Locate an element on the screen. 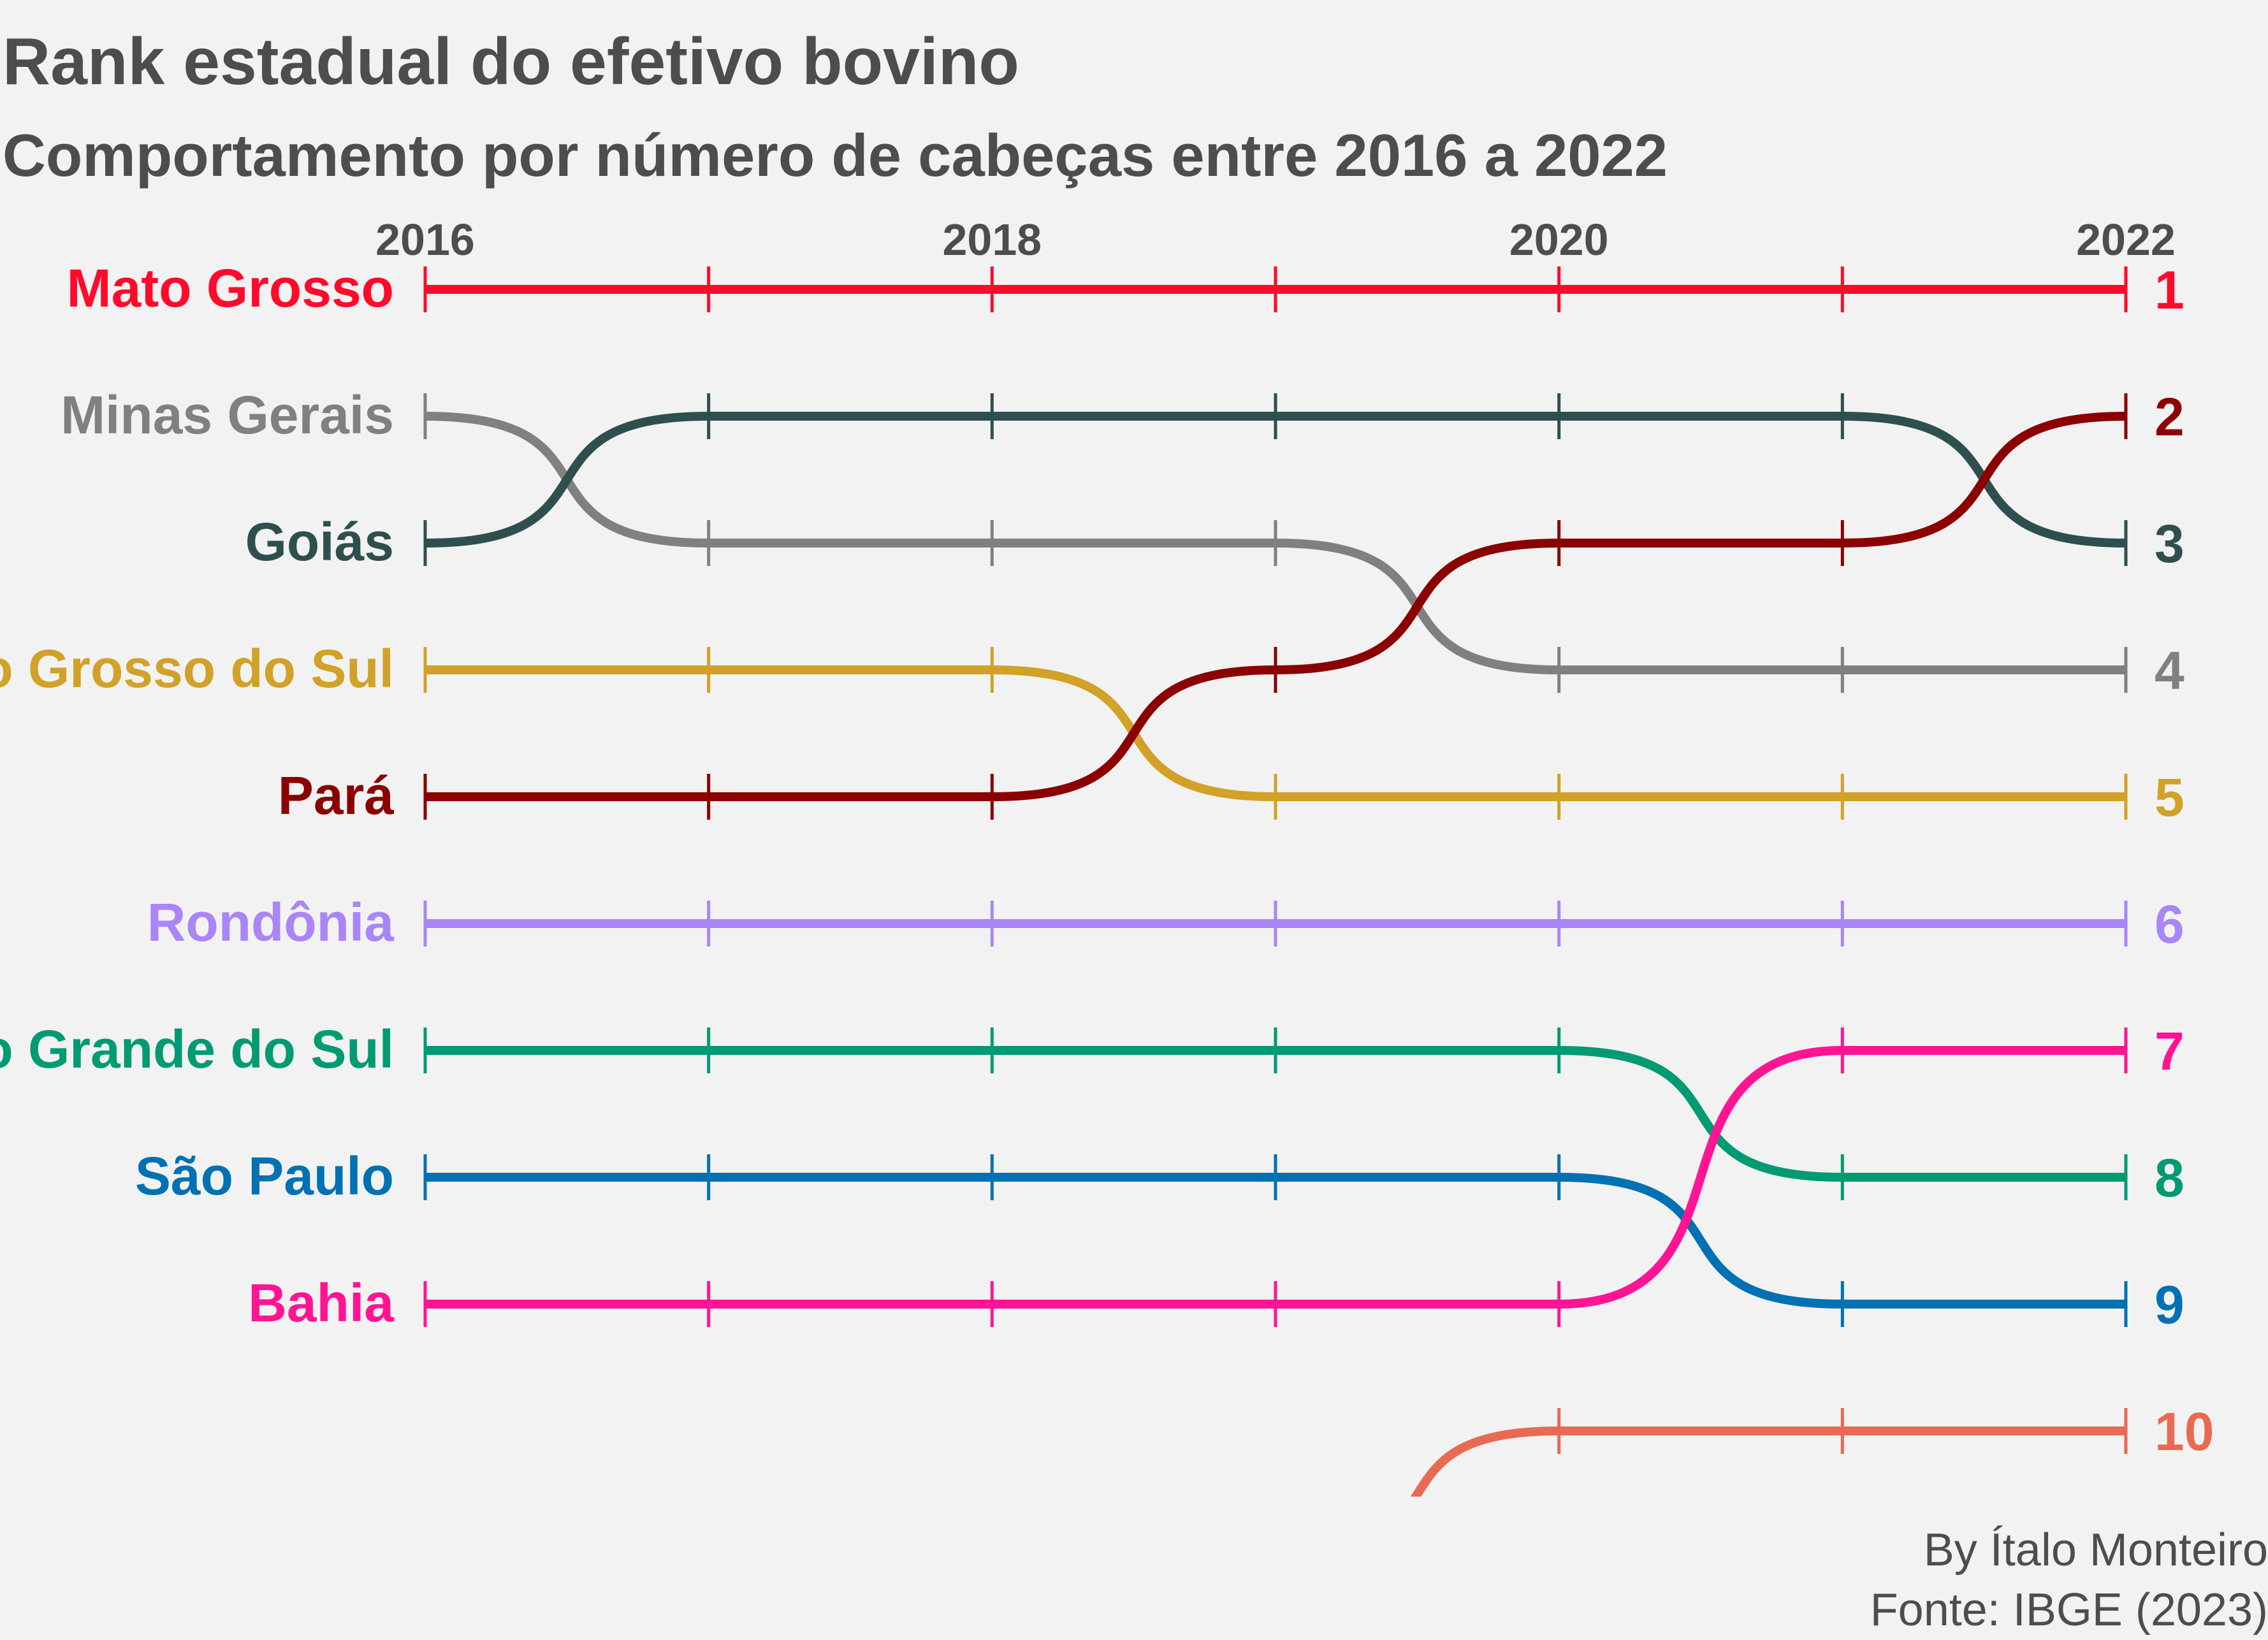 Image resolution: width=2268 pixels, height=1640 pixels. series-label-para: Pará is located at coordinates (336, 795).